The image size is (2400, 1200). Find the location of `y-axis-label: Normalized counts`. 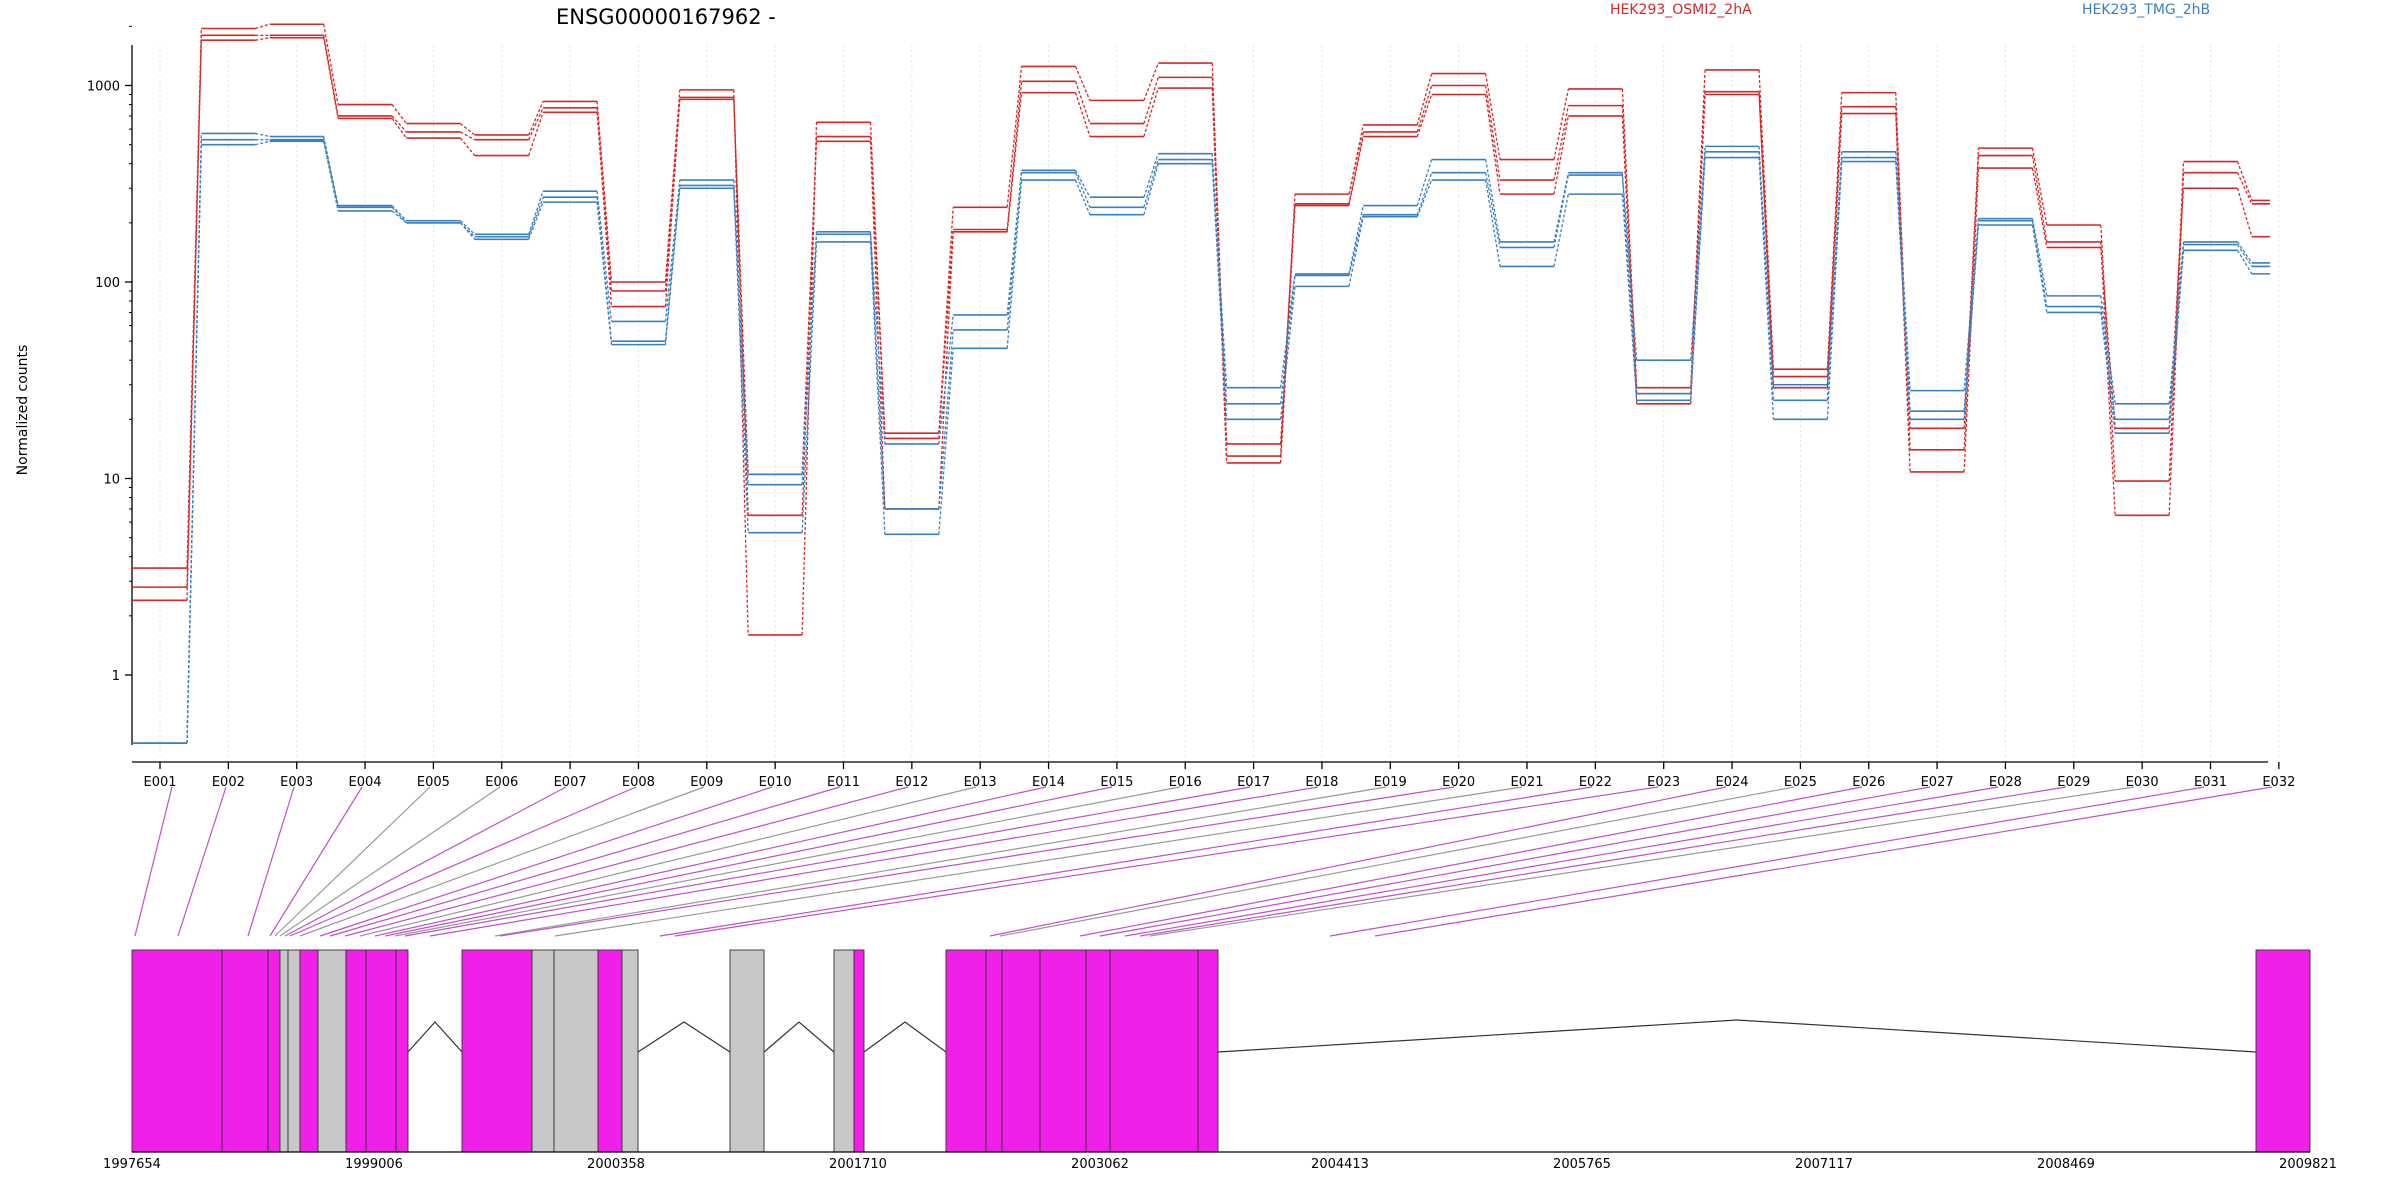

y-axis-label: Normalized counts is located at coordinates (23, 410).